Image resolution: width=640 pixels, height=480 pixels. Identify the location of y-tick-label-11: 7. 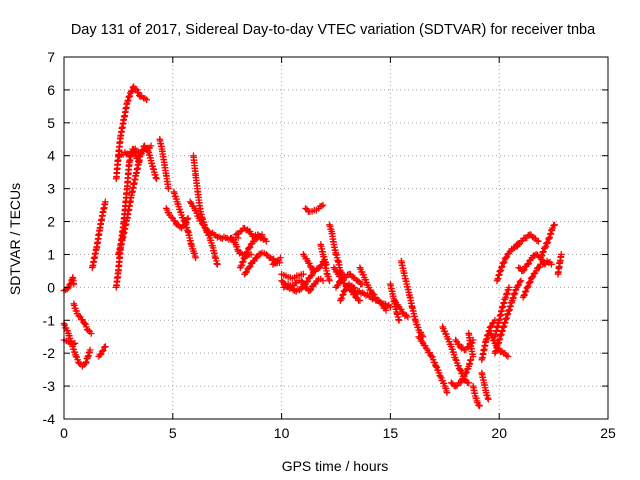
(51, 57).